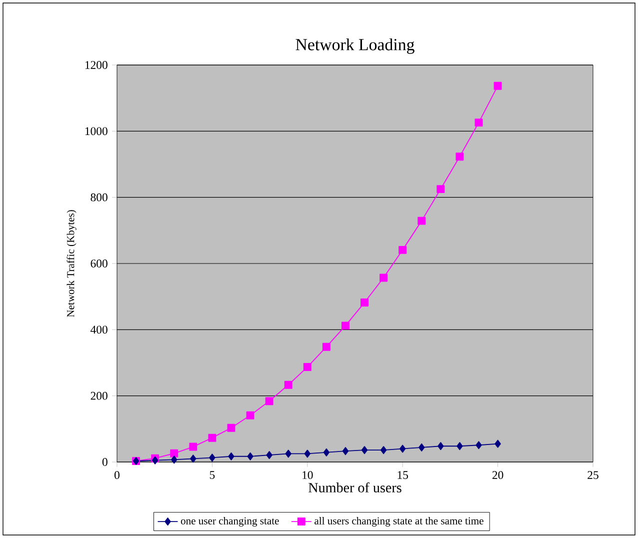 The height and width of the screenshot is (538, 638). What do you see at coordinates (355, 487) in the screenshot?
I see `x-axis-title: Number of users` at bounding box center [355, 487].